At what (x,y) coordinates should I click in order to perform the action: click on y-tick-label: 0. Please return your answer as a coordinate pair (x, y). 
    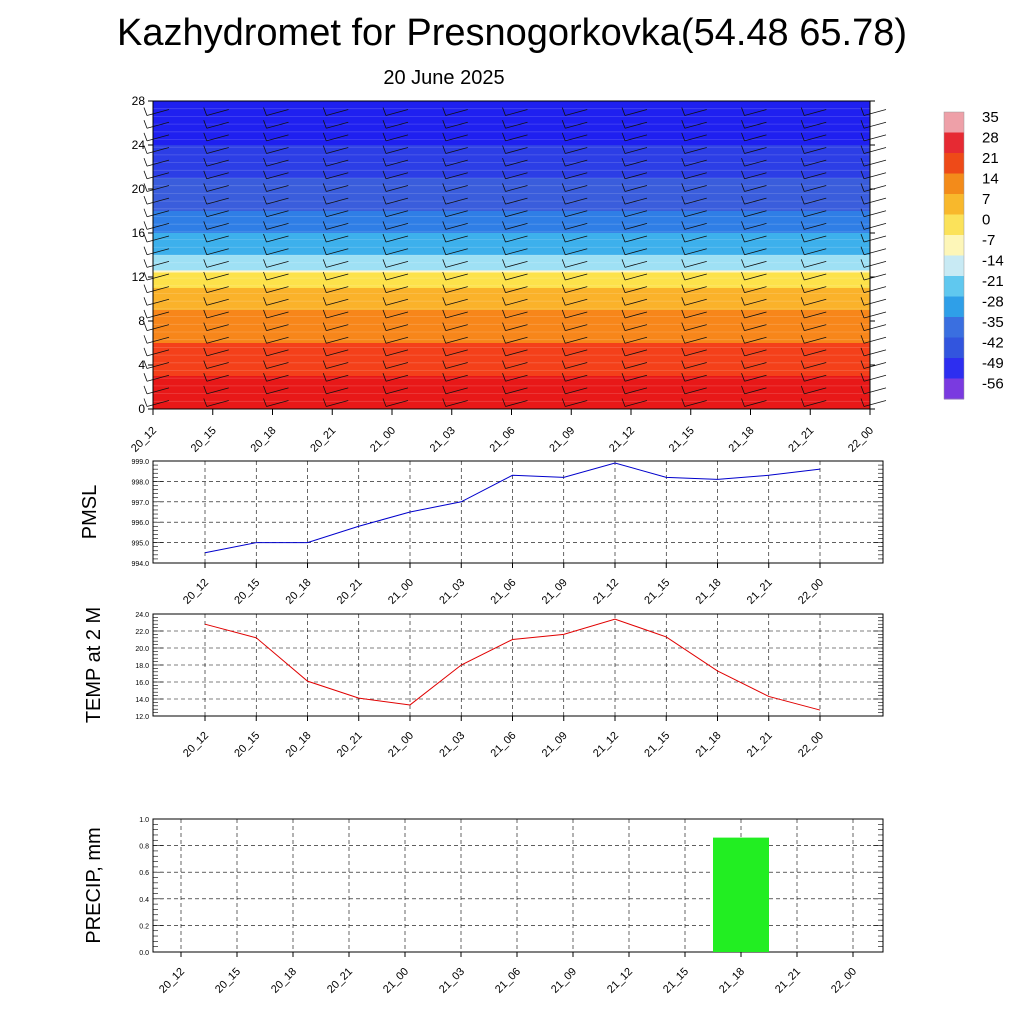
    Looking at the image, I should click on (141, 409).